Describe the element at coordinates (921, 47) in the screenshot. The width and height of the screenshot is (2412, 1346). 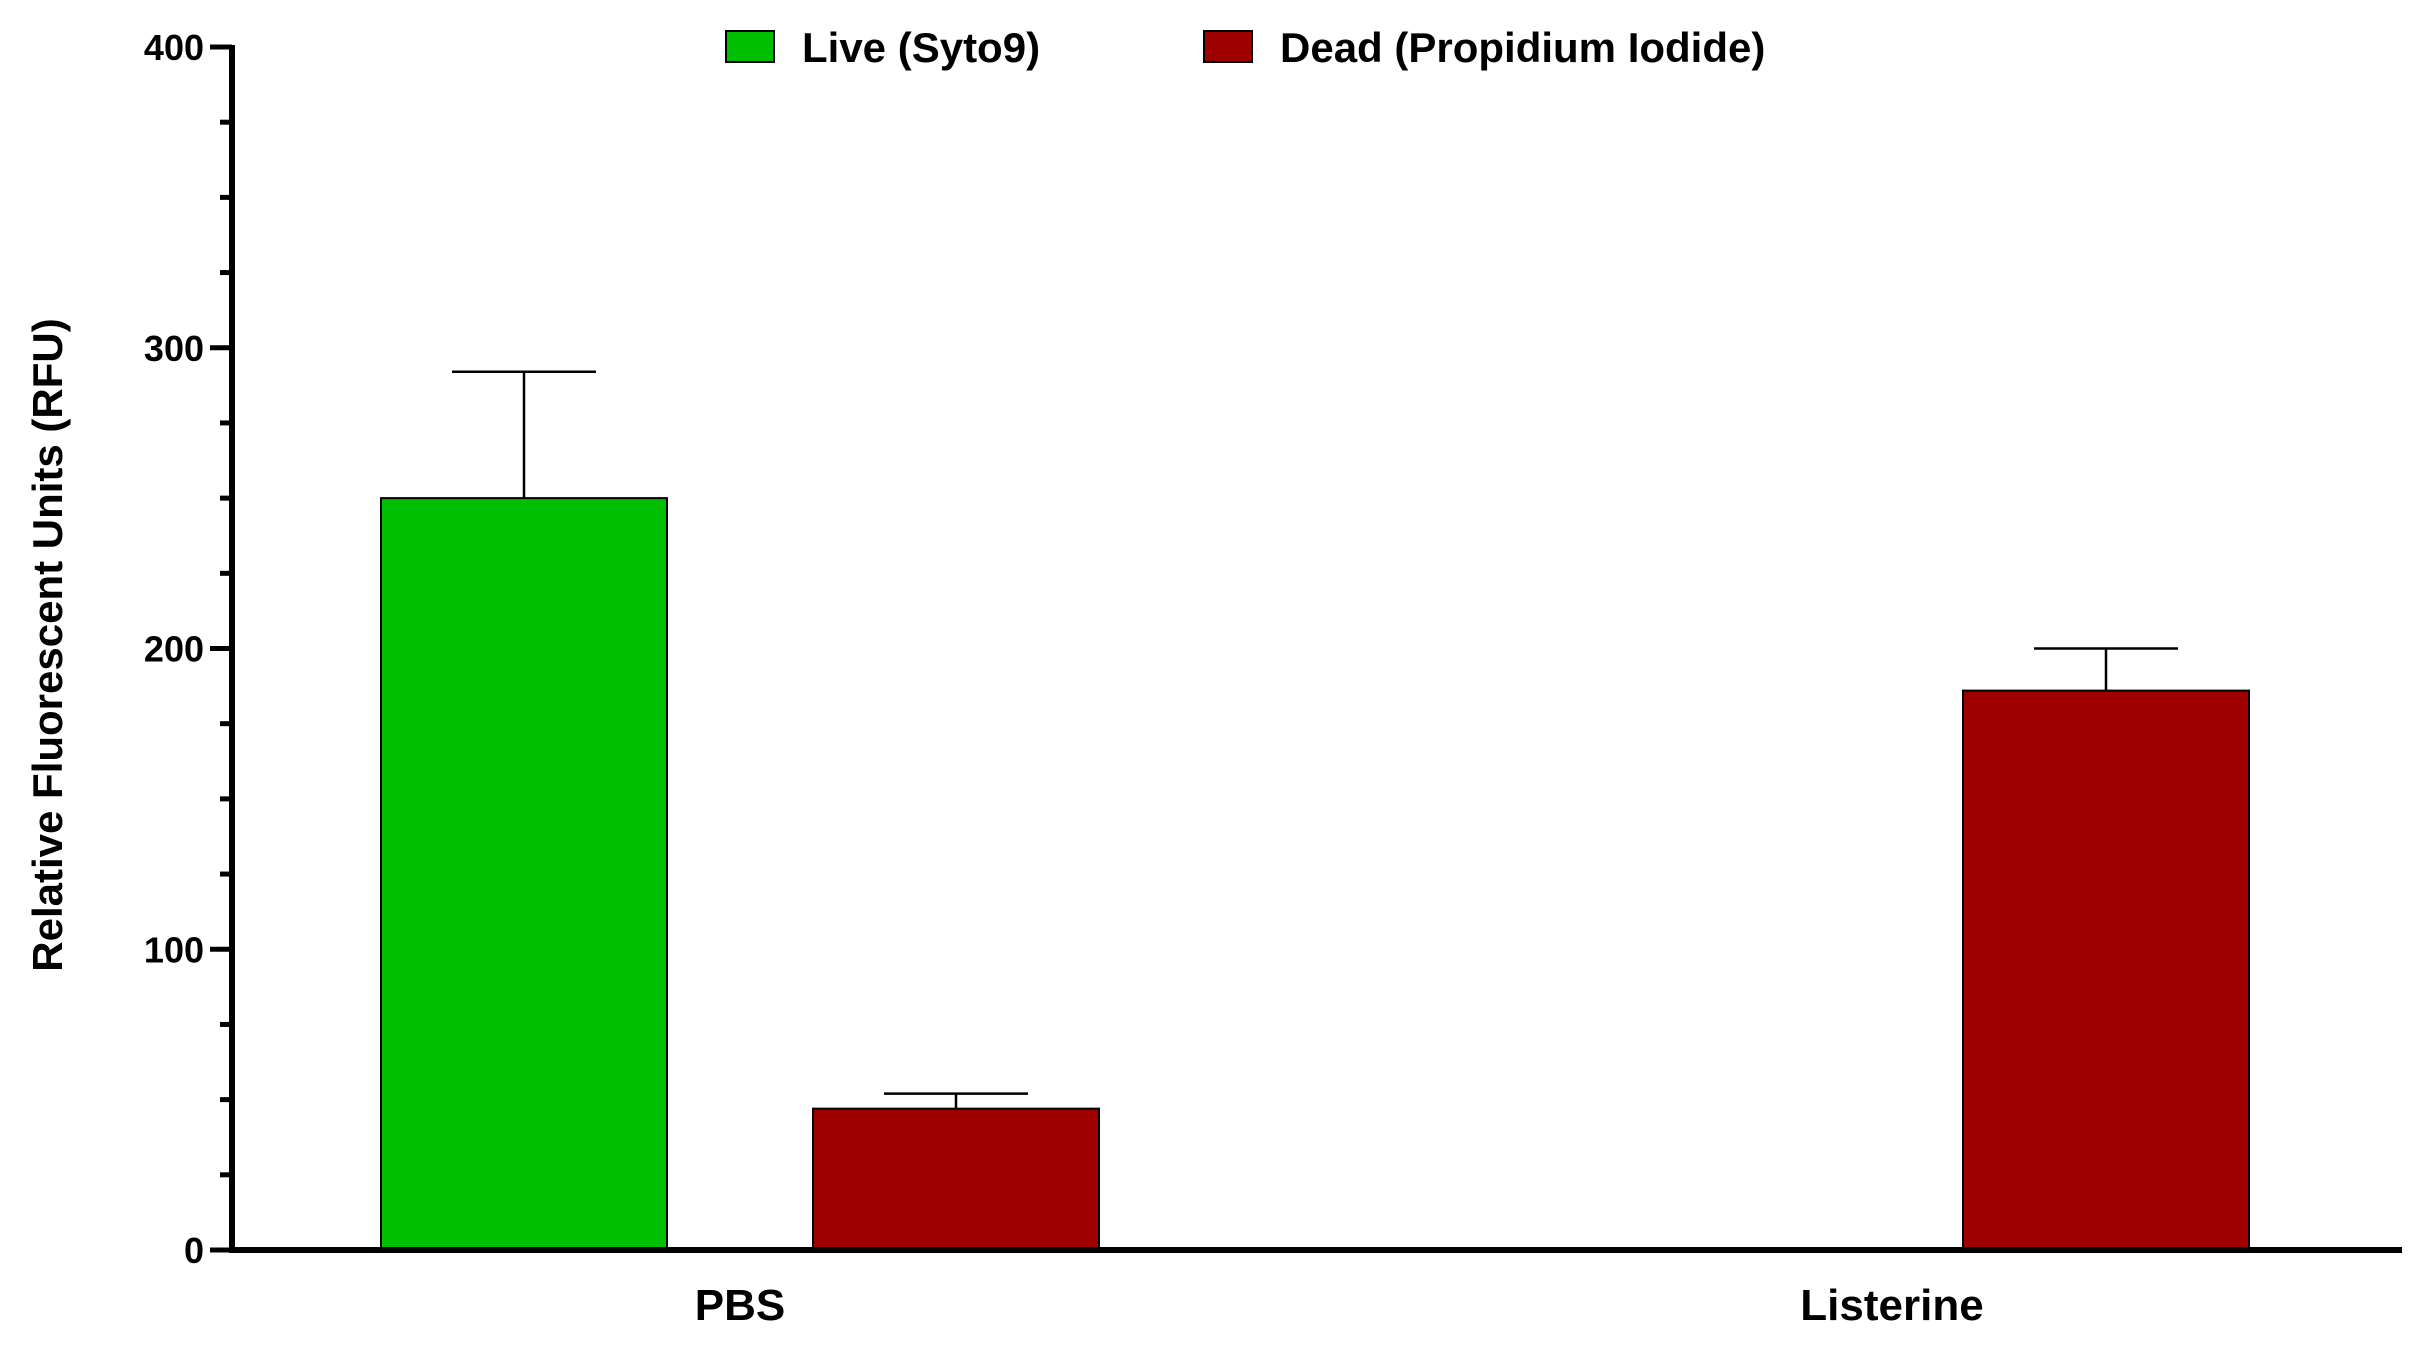
I see `legend-label-live: Live (Syto9)` at that location.